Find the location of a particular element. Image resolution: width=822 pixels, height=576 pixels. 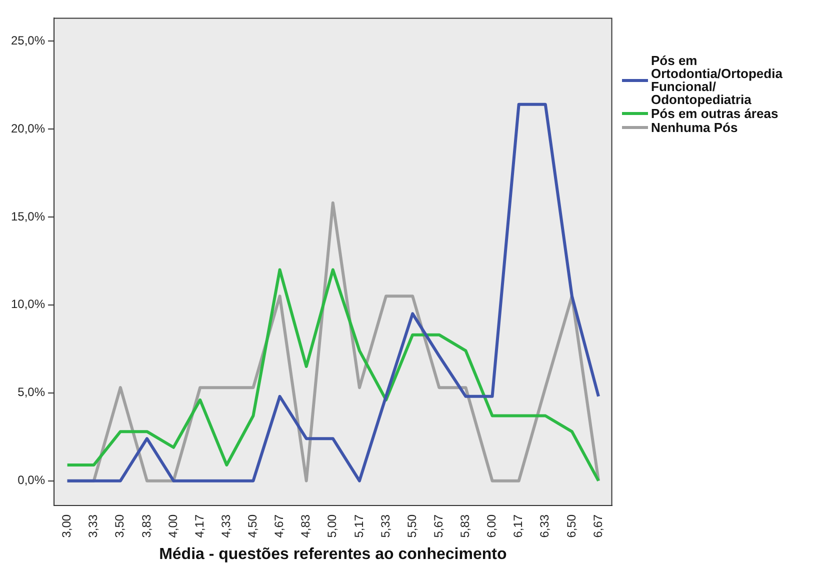

y-tick-label: 0,0% is located at coordinates (32, 480).